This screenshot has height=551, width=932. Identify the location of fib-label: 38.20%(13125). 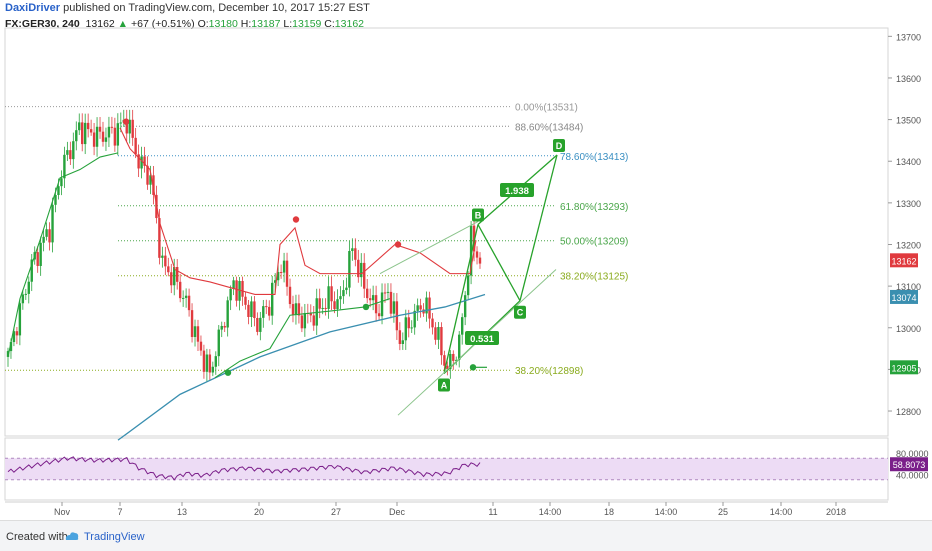
(594, 277).